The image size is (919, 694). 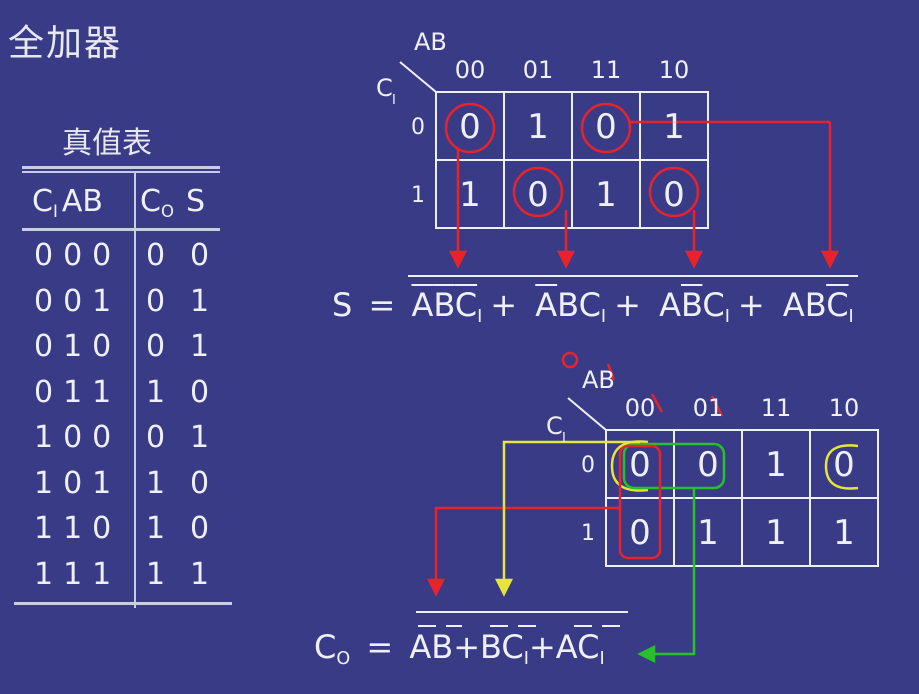 I want to click on kmap-s-red-circles, so click(x=572, y=160).